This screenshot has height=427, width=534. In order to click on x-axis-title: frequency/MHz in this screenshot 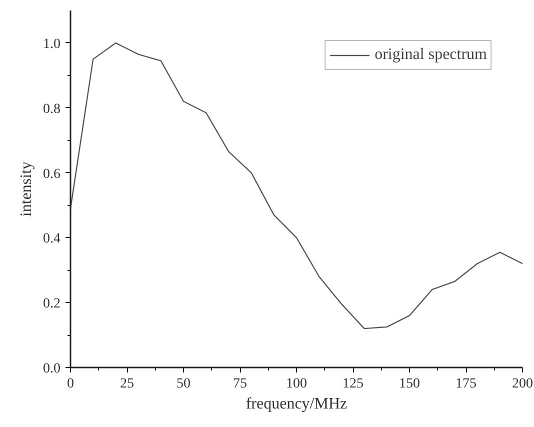, I will do `click(297, 404)`.